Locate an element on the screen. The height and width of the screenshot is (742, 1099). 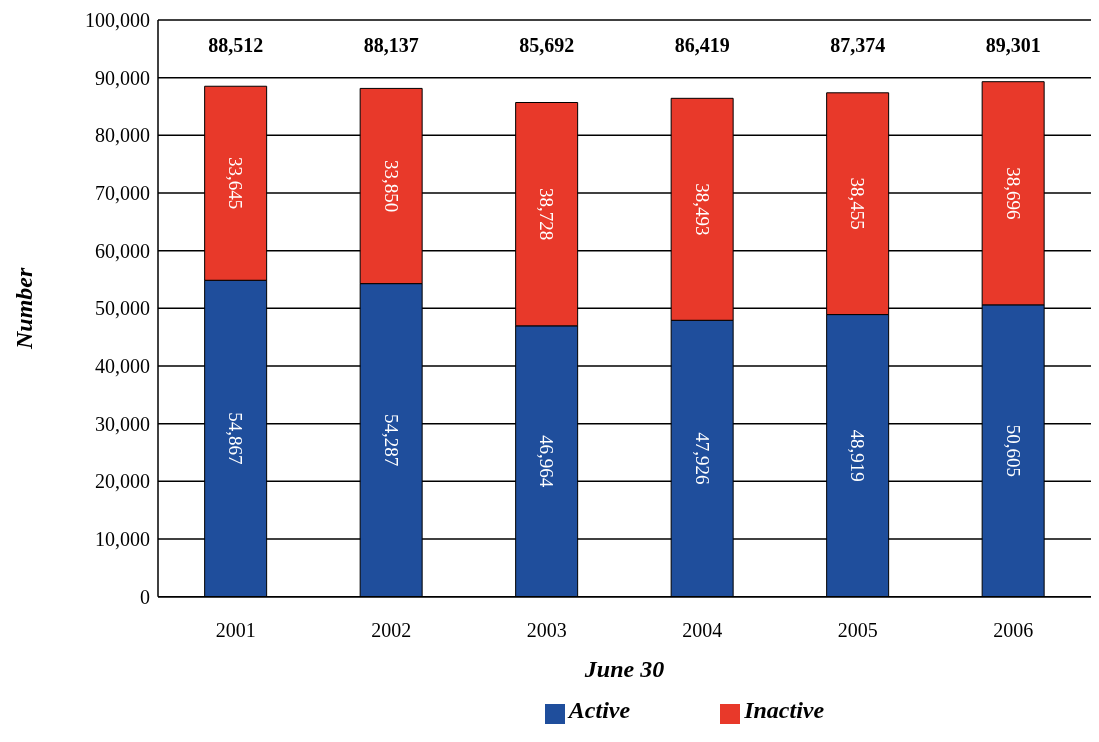
total-label: 85,692 is located at coordinates (547, 45).